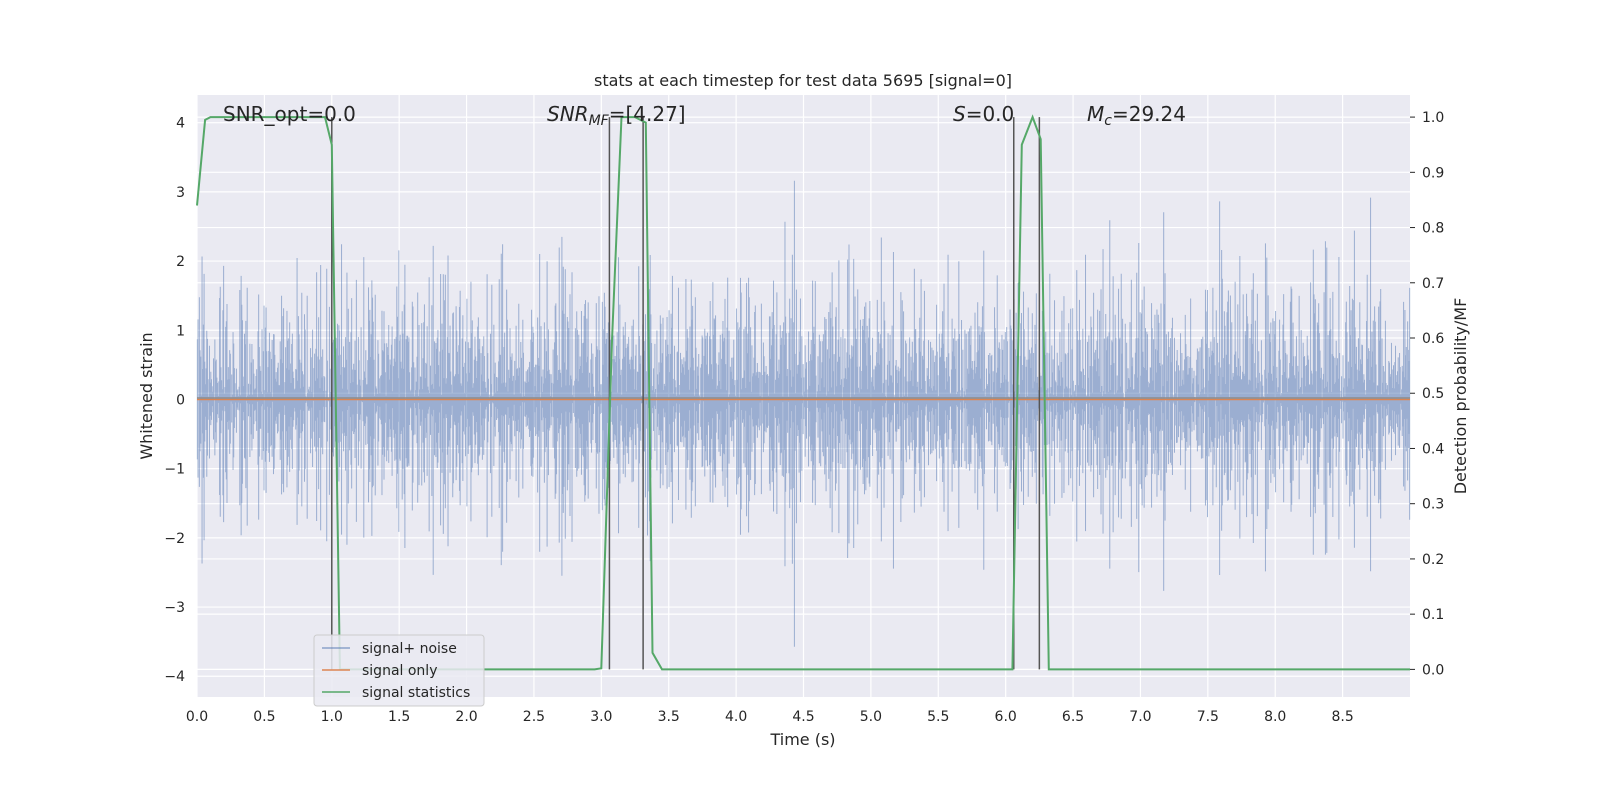  Describe the element at coordinates (174, 470) in the screenshot. I see `y-tick-label-left: −1` at that location.